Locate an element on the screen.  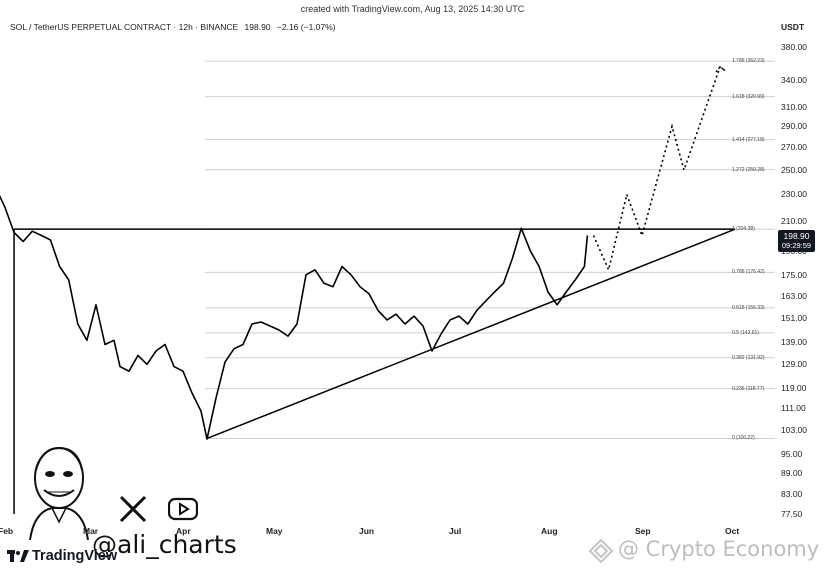
y-tick-label: 95.00 is located at coordinates (792, 454).